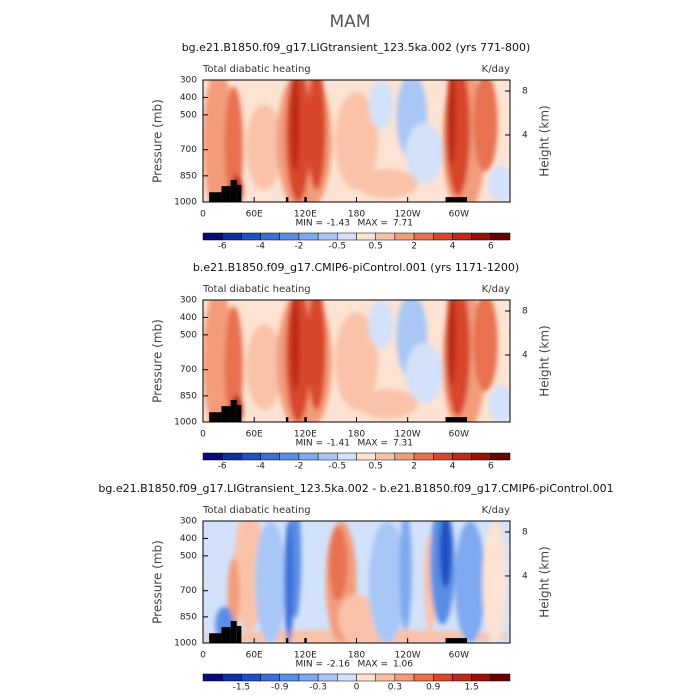 The image size is (700, 700). Describe the element at coordinates (433, 688) in the screenshot. I see `colorbar-label: 0.9` at that location.